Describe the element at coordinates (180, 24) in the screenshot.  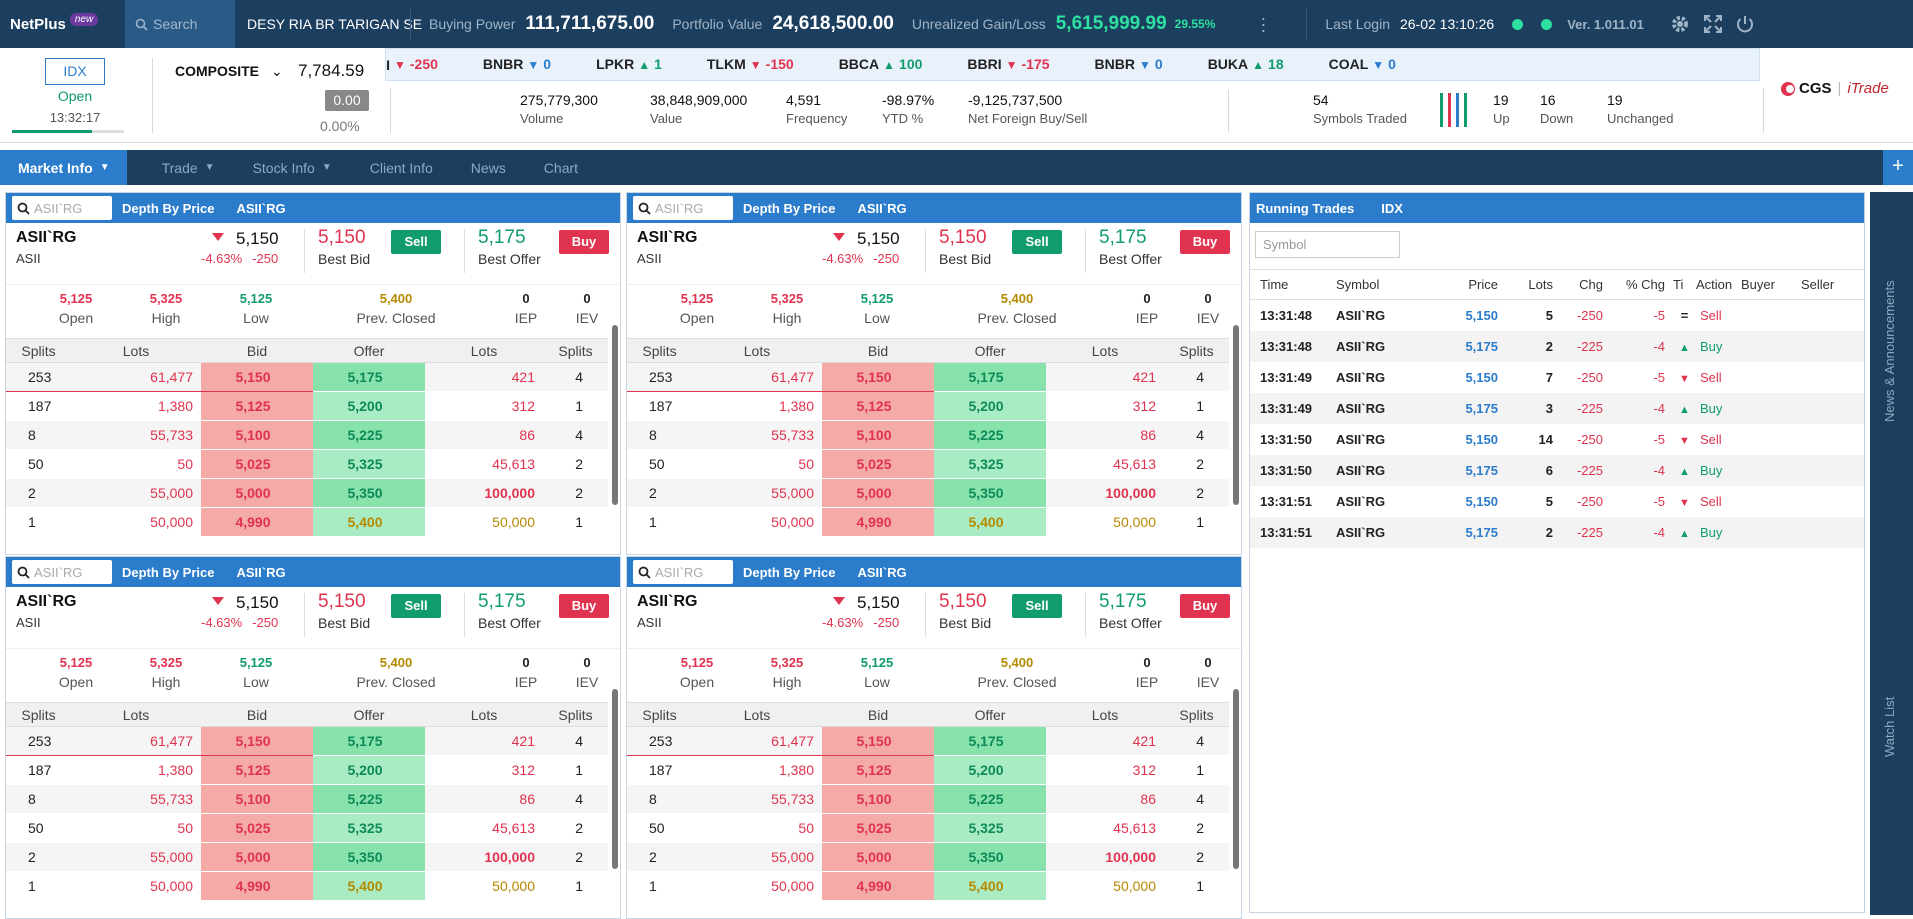
I see `global-search: Search` at that location.